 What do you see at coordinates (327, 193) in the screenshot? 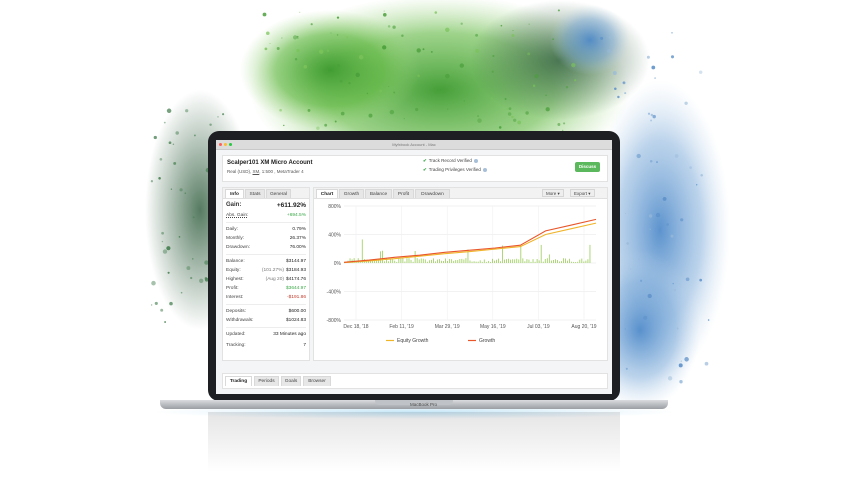
I see `tab-chart: Chart` at bounding box center [327, 193].